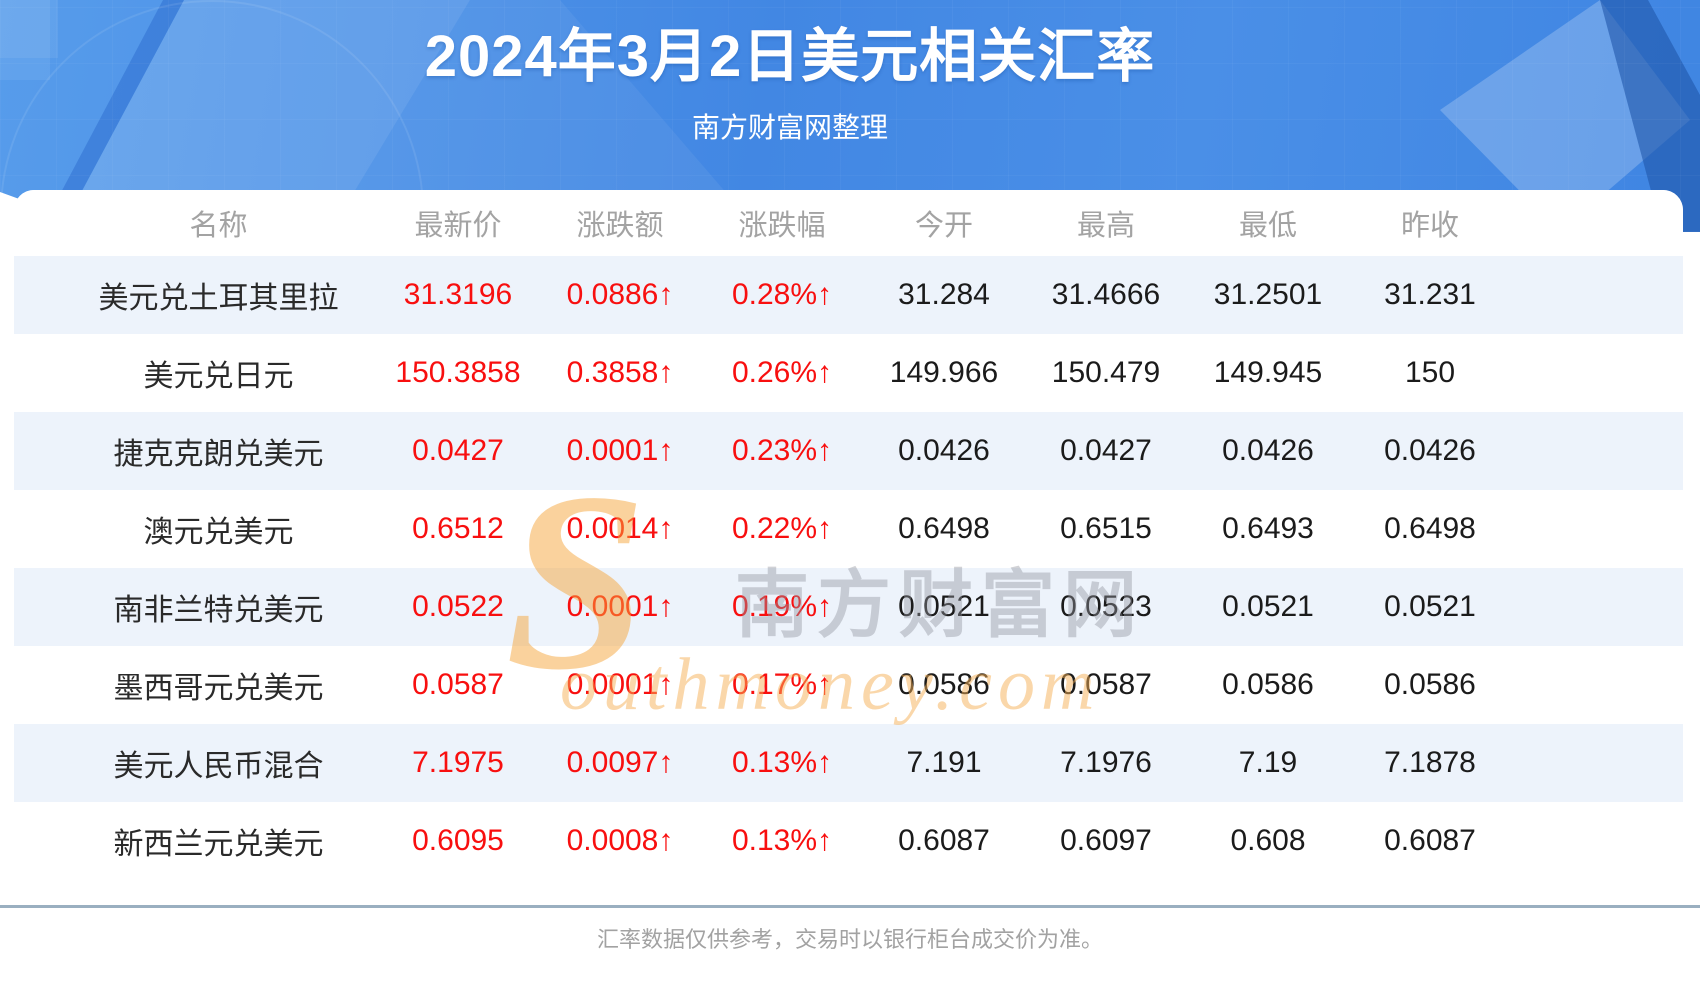  I want to click on cell-high: 0.6515, so click(1106, 528).